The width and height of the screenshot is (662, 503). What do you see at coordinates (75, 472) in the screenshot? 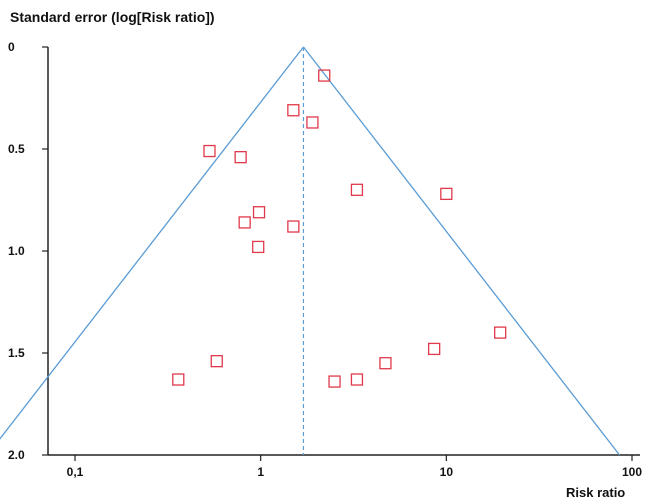
I see `x-tick-label: 0,1` at bounding box center [75, 472].